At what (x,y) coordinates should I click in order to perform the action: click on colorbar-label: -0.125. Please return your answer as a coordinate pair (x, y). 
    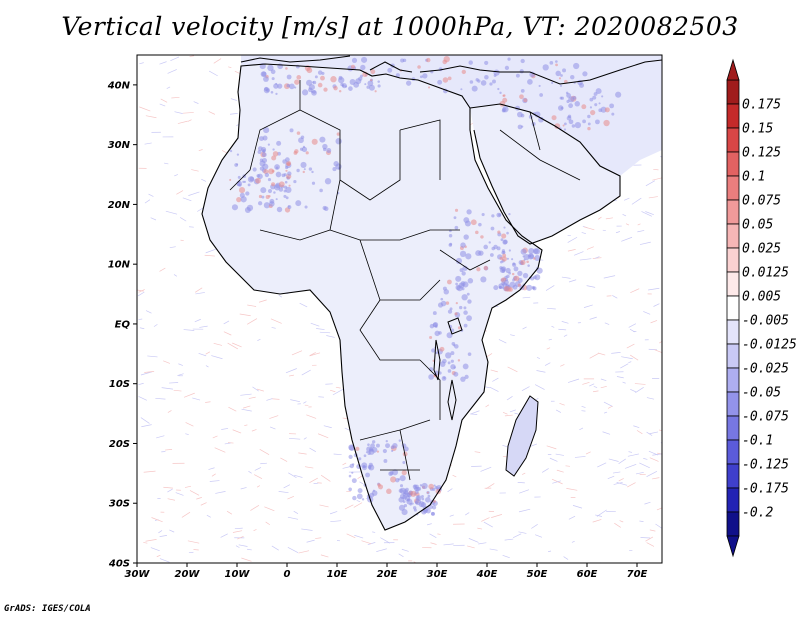
    Looking at the image, I should click on (765, 465).